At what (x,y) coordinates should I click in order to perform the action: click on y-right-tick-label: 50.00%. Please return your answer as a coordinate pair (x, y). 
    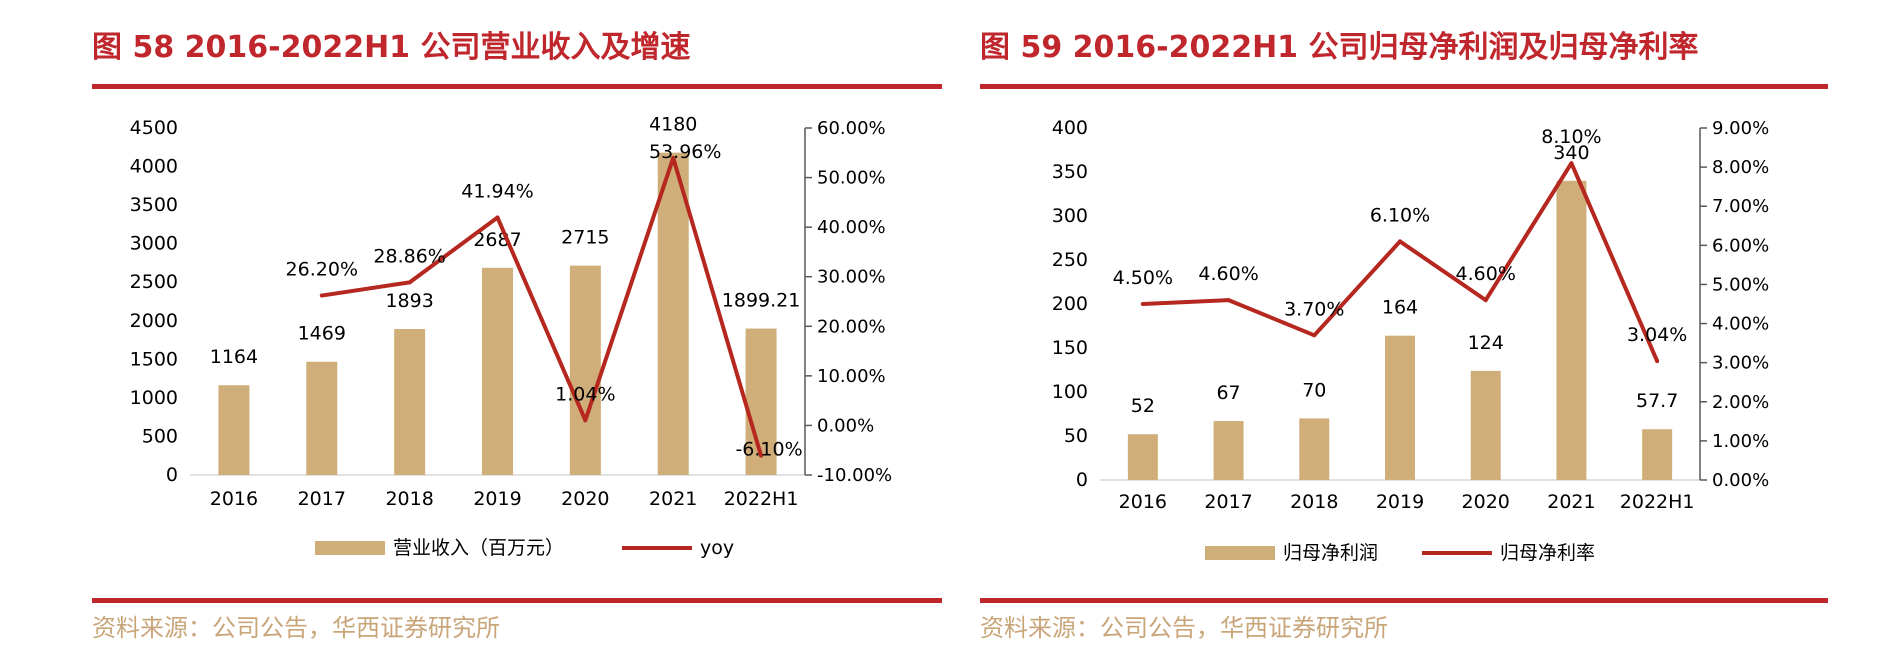
    Looking at the image, I should click on (851, 178).